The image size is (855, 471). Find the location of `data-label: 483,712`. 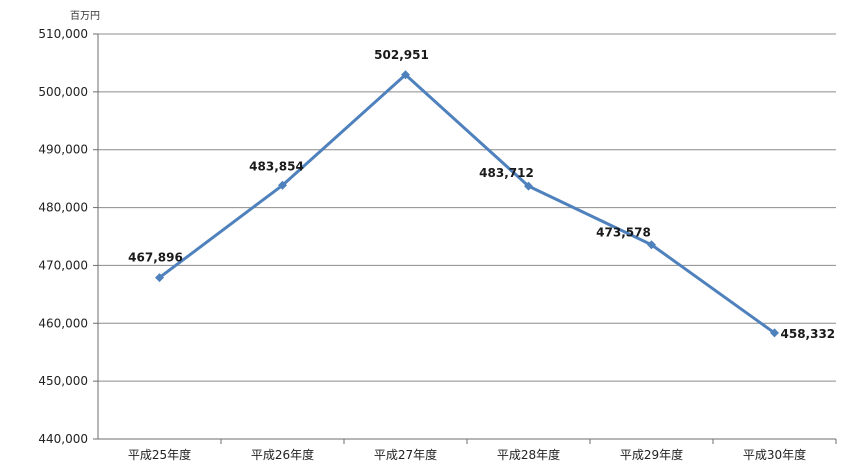

data-label: 483,712 is located at coordinates (506, 173).